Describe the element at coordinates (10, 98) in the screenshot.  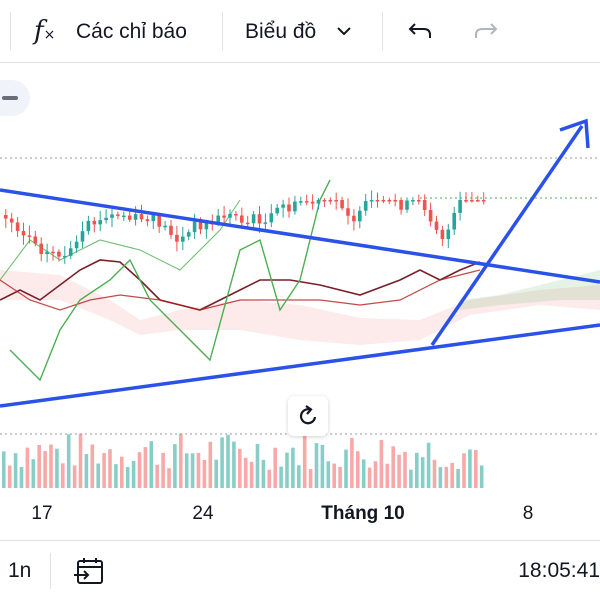
I see `minus-icon` at that location.